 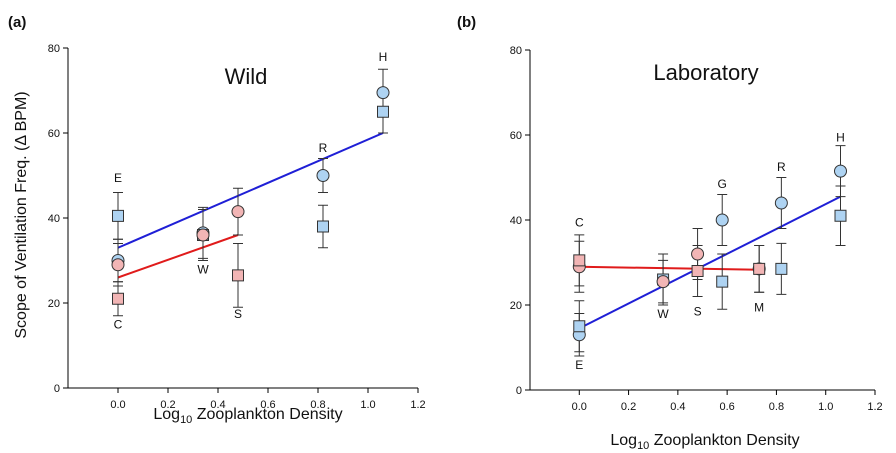 What do you see at coordinates (705, 72) in the screenshot?
I see `chart-title: Laboratory` at bounding box center [705, 72].